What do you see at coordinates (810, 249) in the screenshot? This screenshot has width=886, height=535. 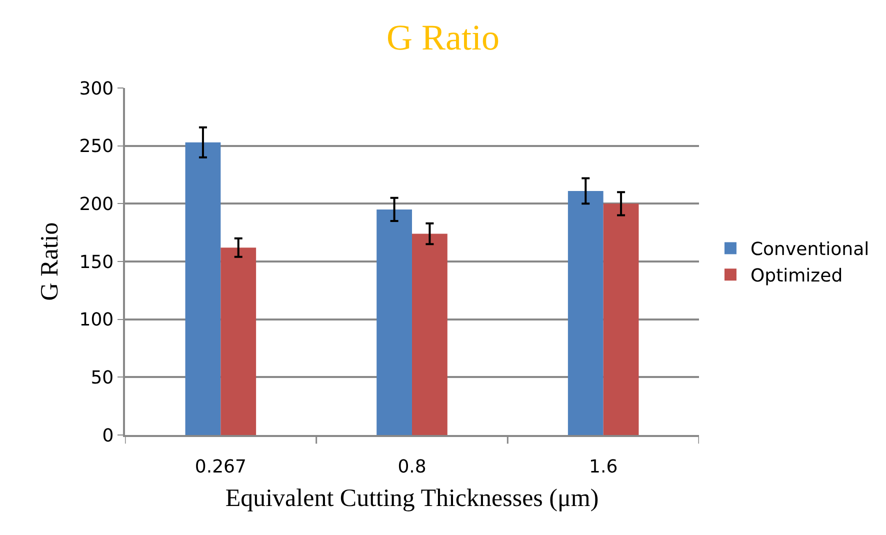 I see `legend-label: Conventional` at bounding box center [810, 249].